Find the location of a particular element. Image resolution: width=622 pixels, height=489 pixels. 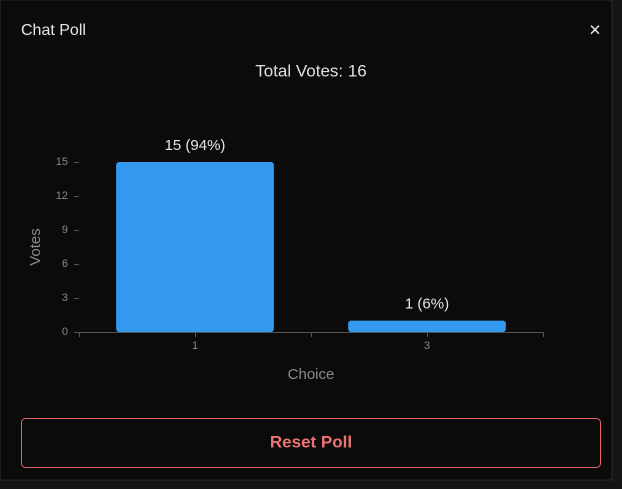

y-tick-label: 9 is located at coordinates (65, 230).